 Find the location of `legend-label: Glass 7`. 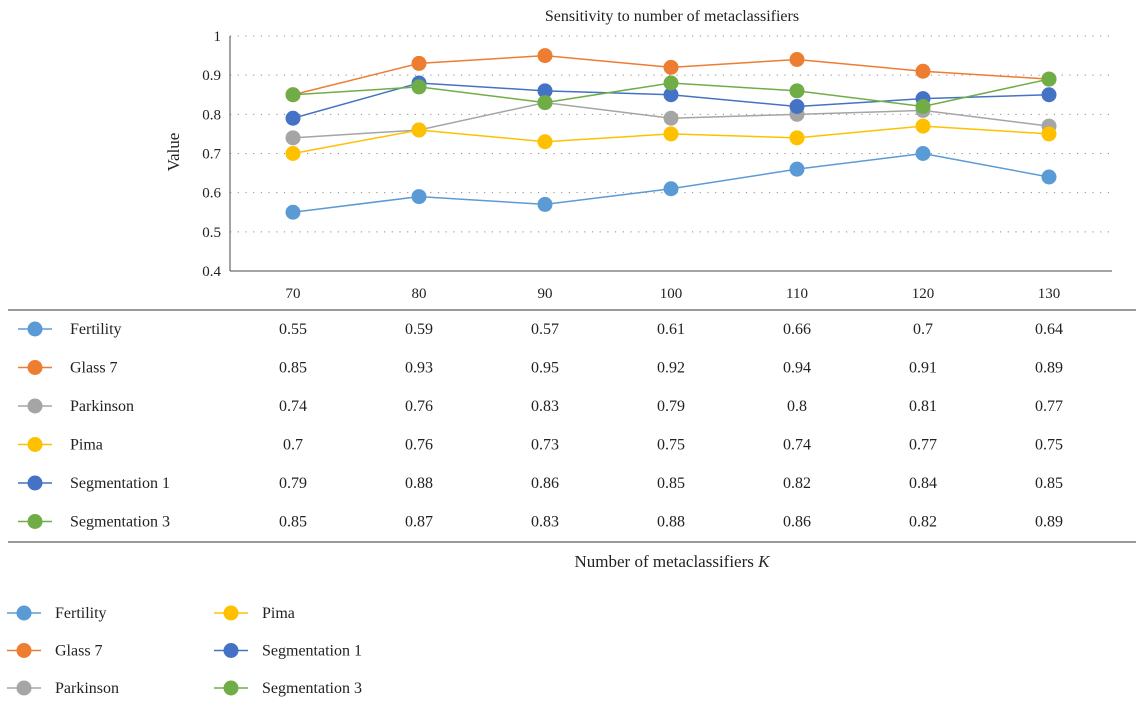

legend-label: Glass 7 is located at coordinates (79, 651).